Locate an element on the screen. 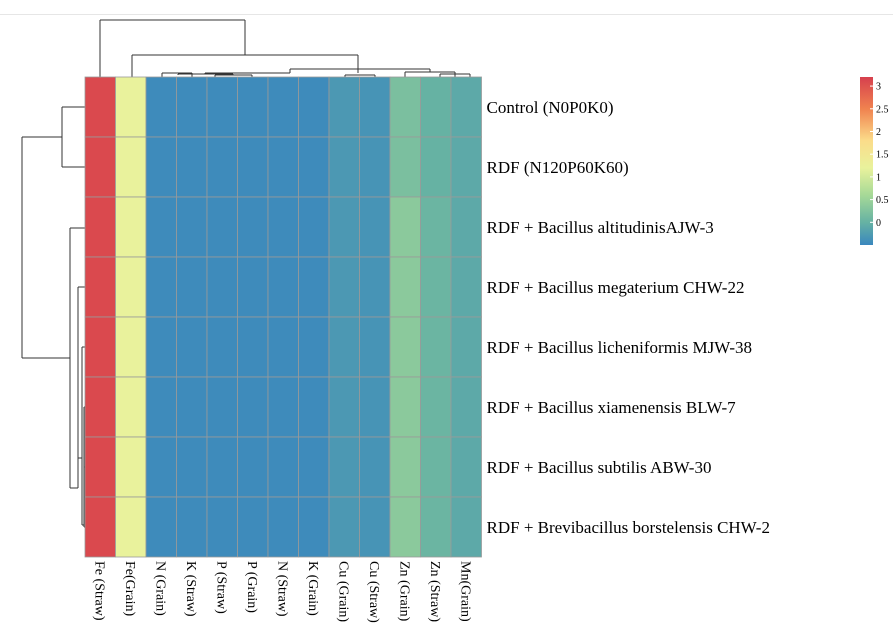  row-label: RDF + Brevibacillus borstelensis CHW-2 is located at coordinates (628, 527).